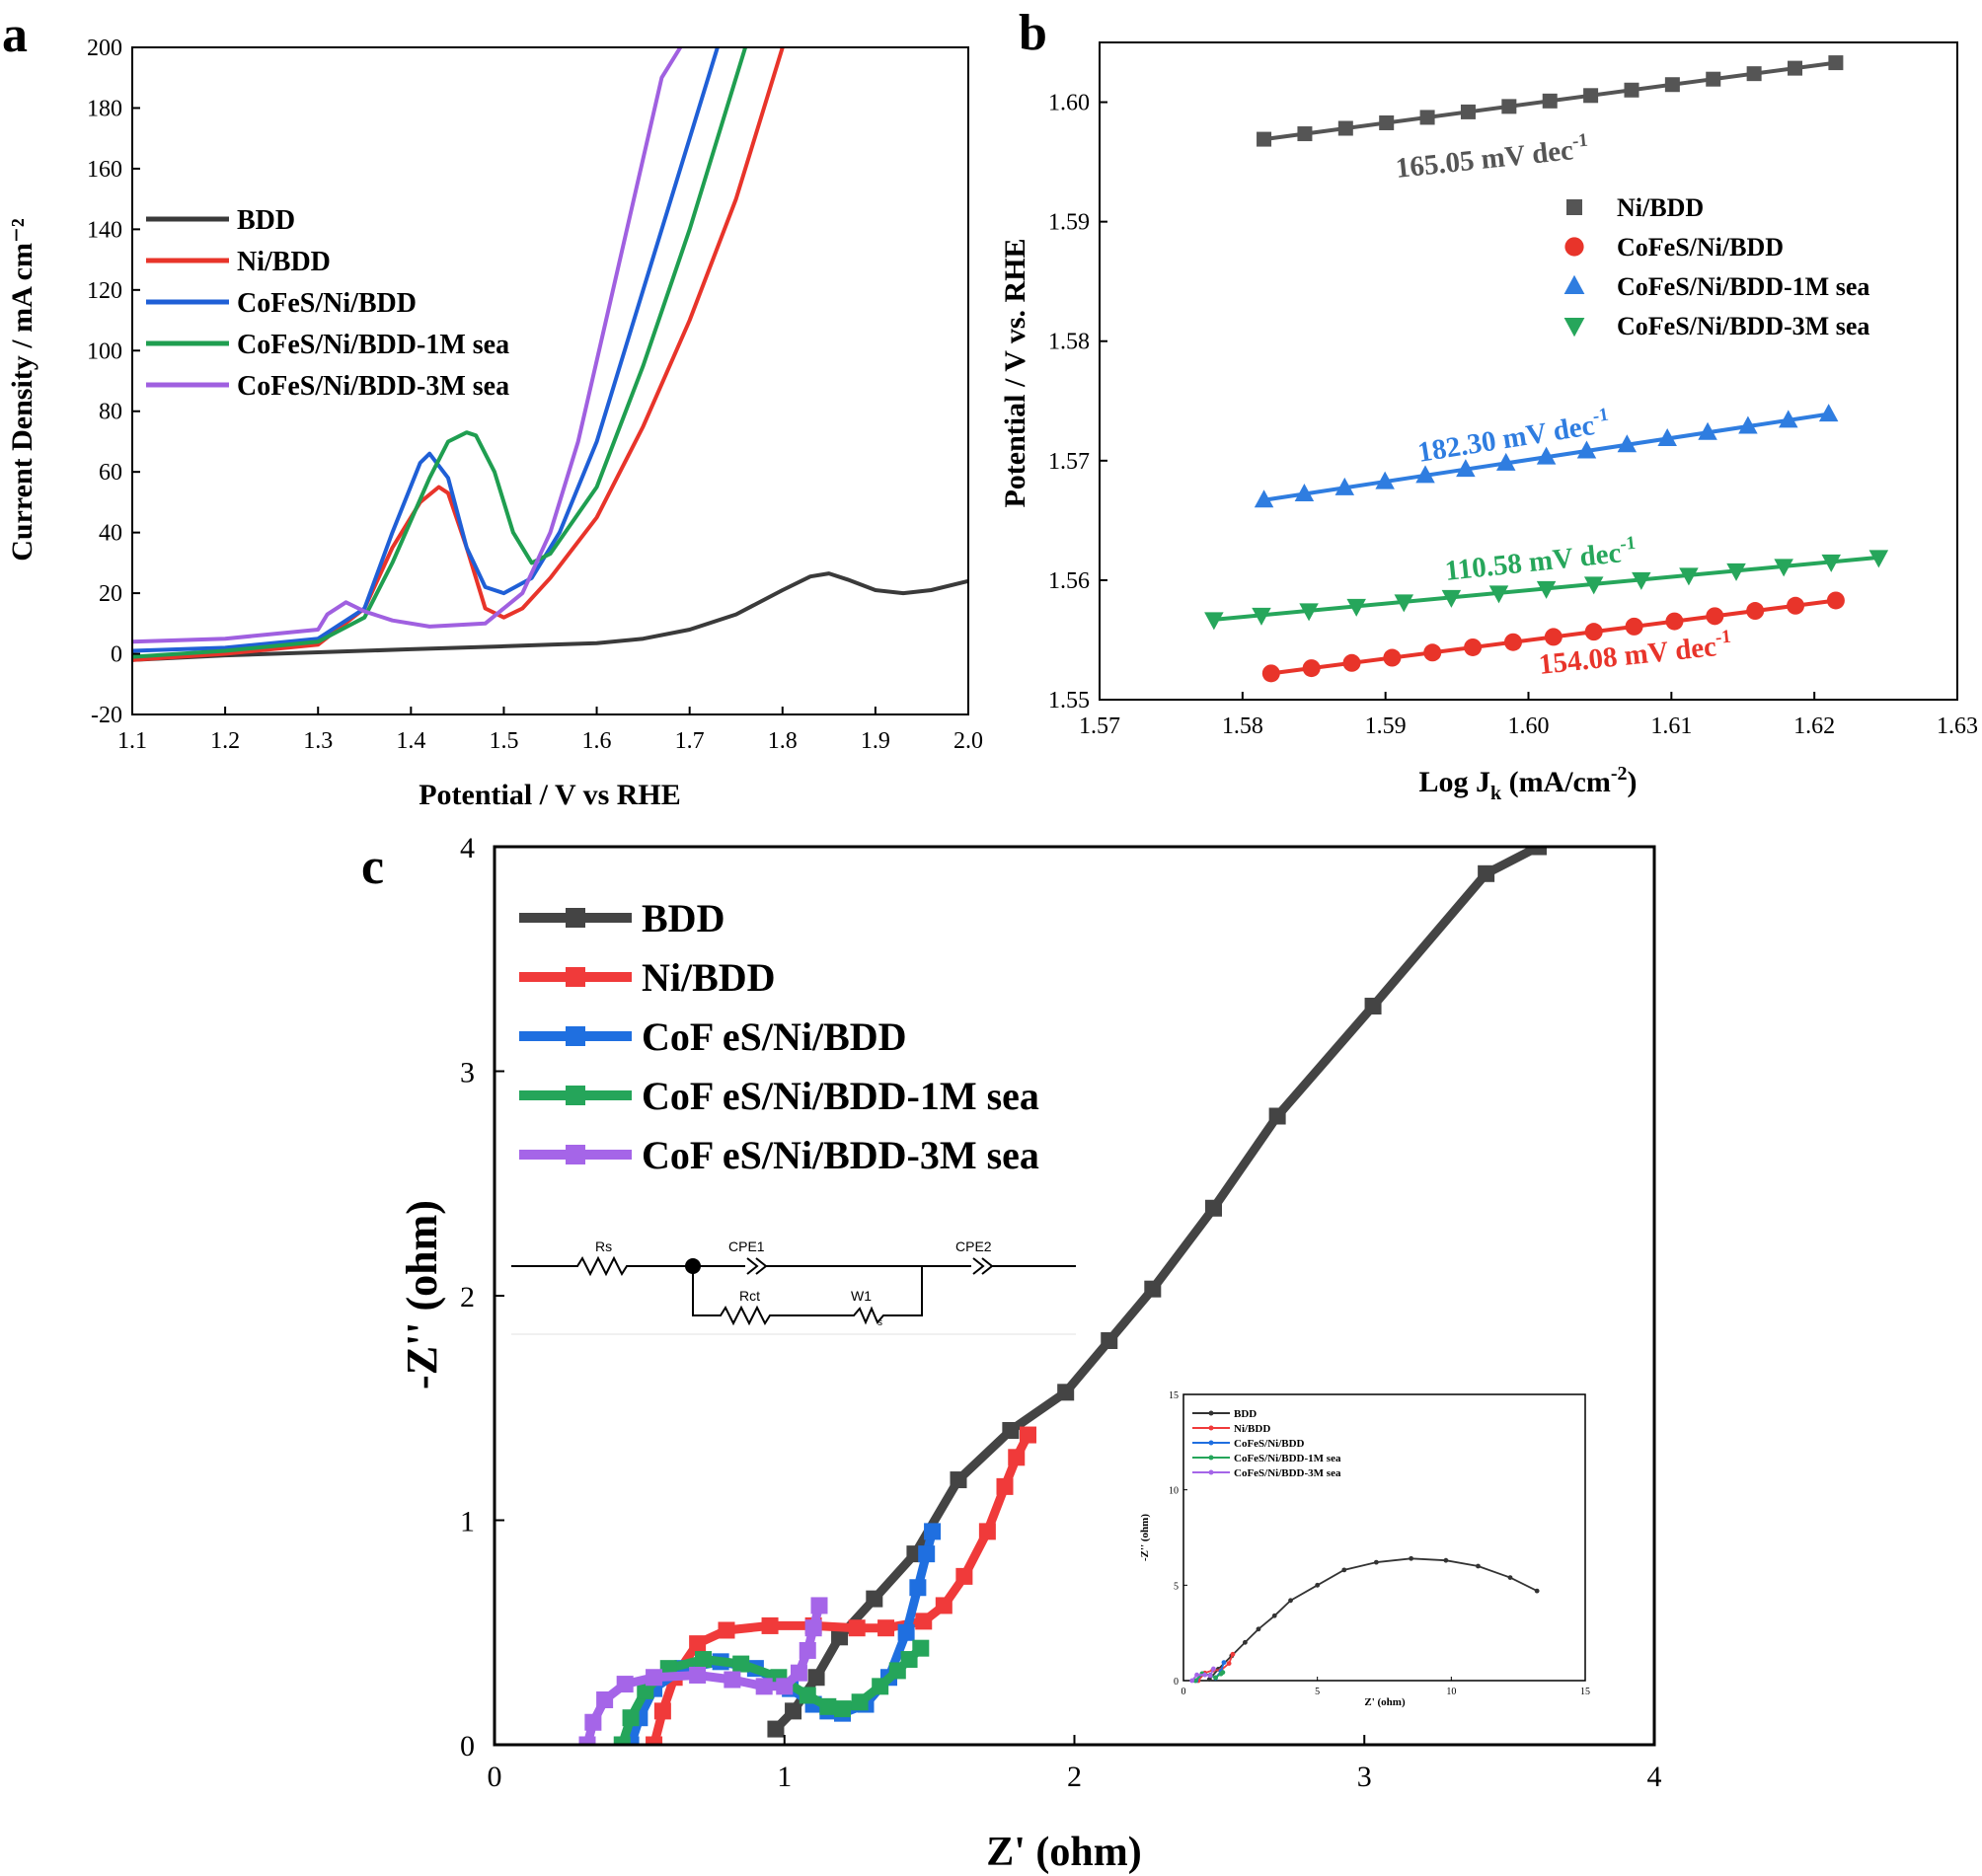  I want to click on circuit-label-cpe1: CPE1, so click(746, 1246).